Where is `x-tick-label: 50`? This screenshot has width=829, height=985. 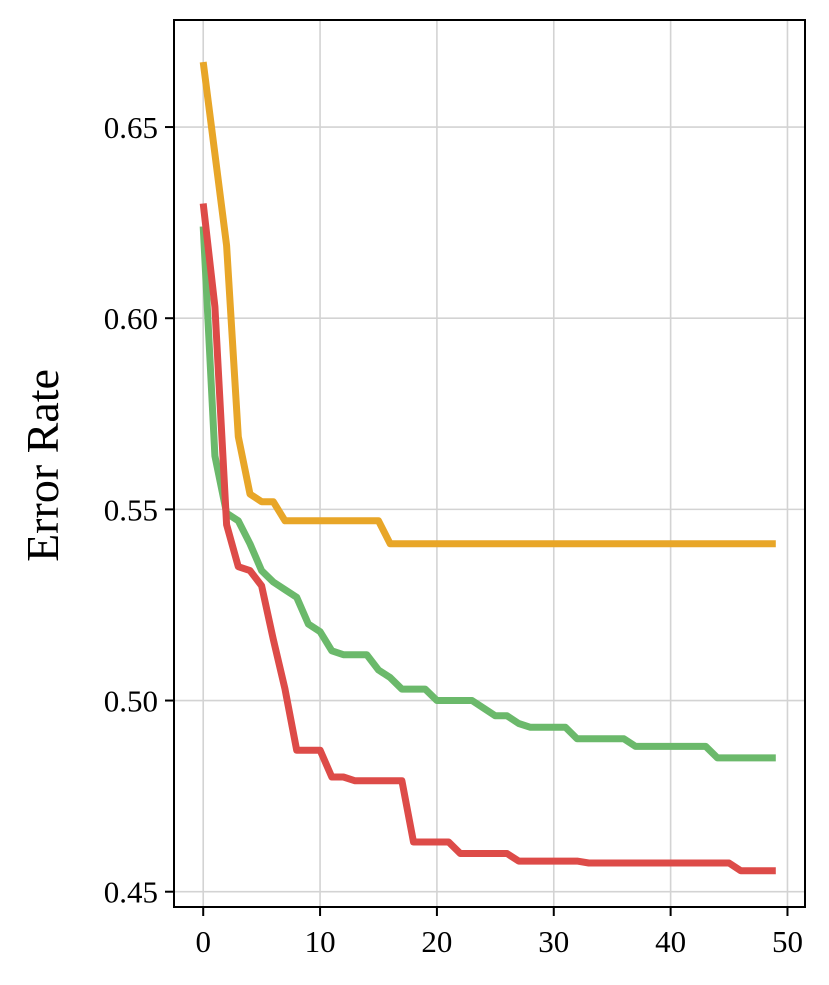 x-tick-label: 50 is located at coordinates (787, 941).